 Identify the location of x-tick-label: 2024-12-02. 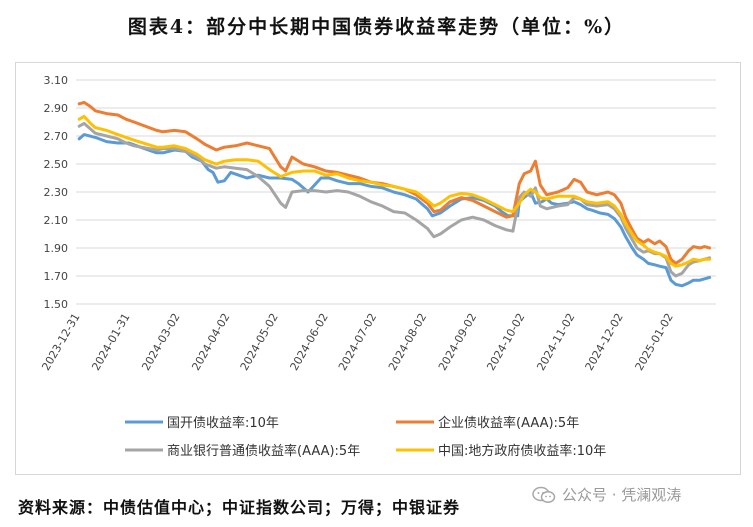
(604, 342).